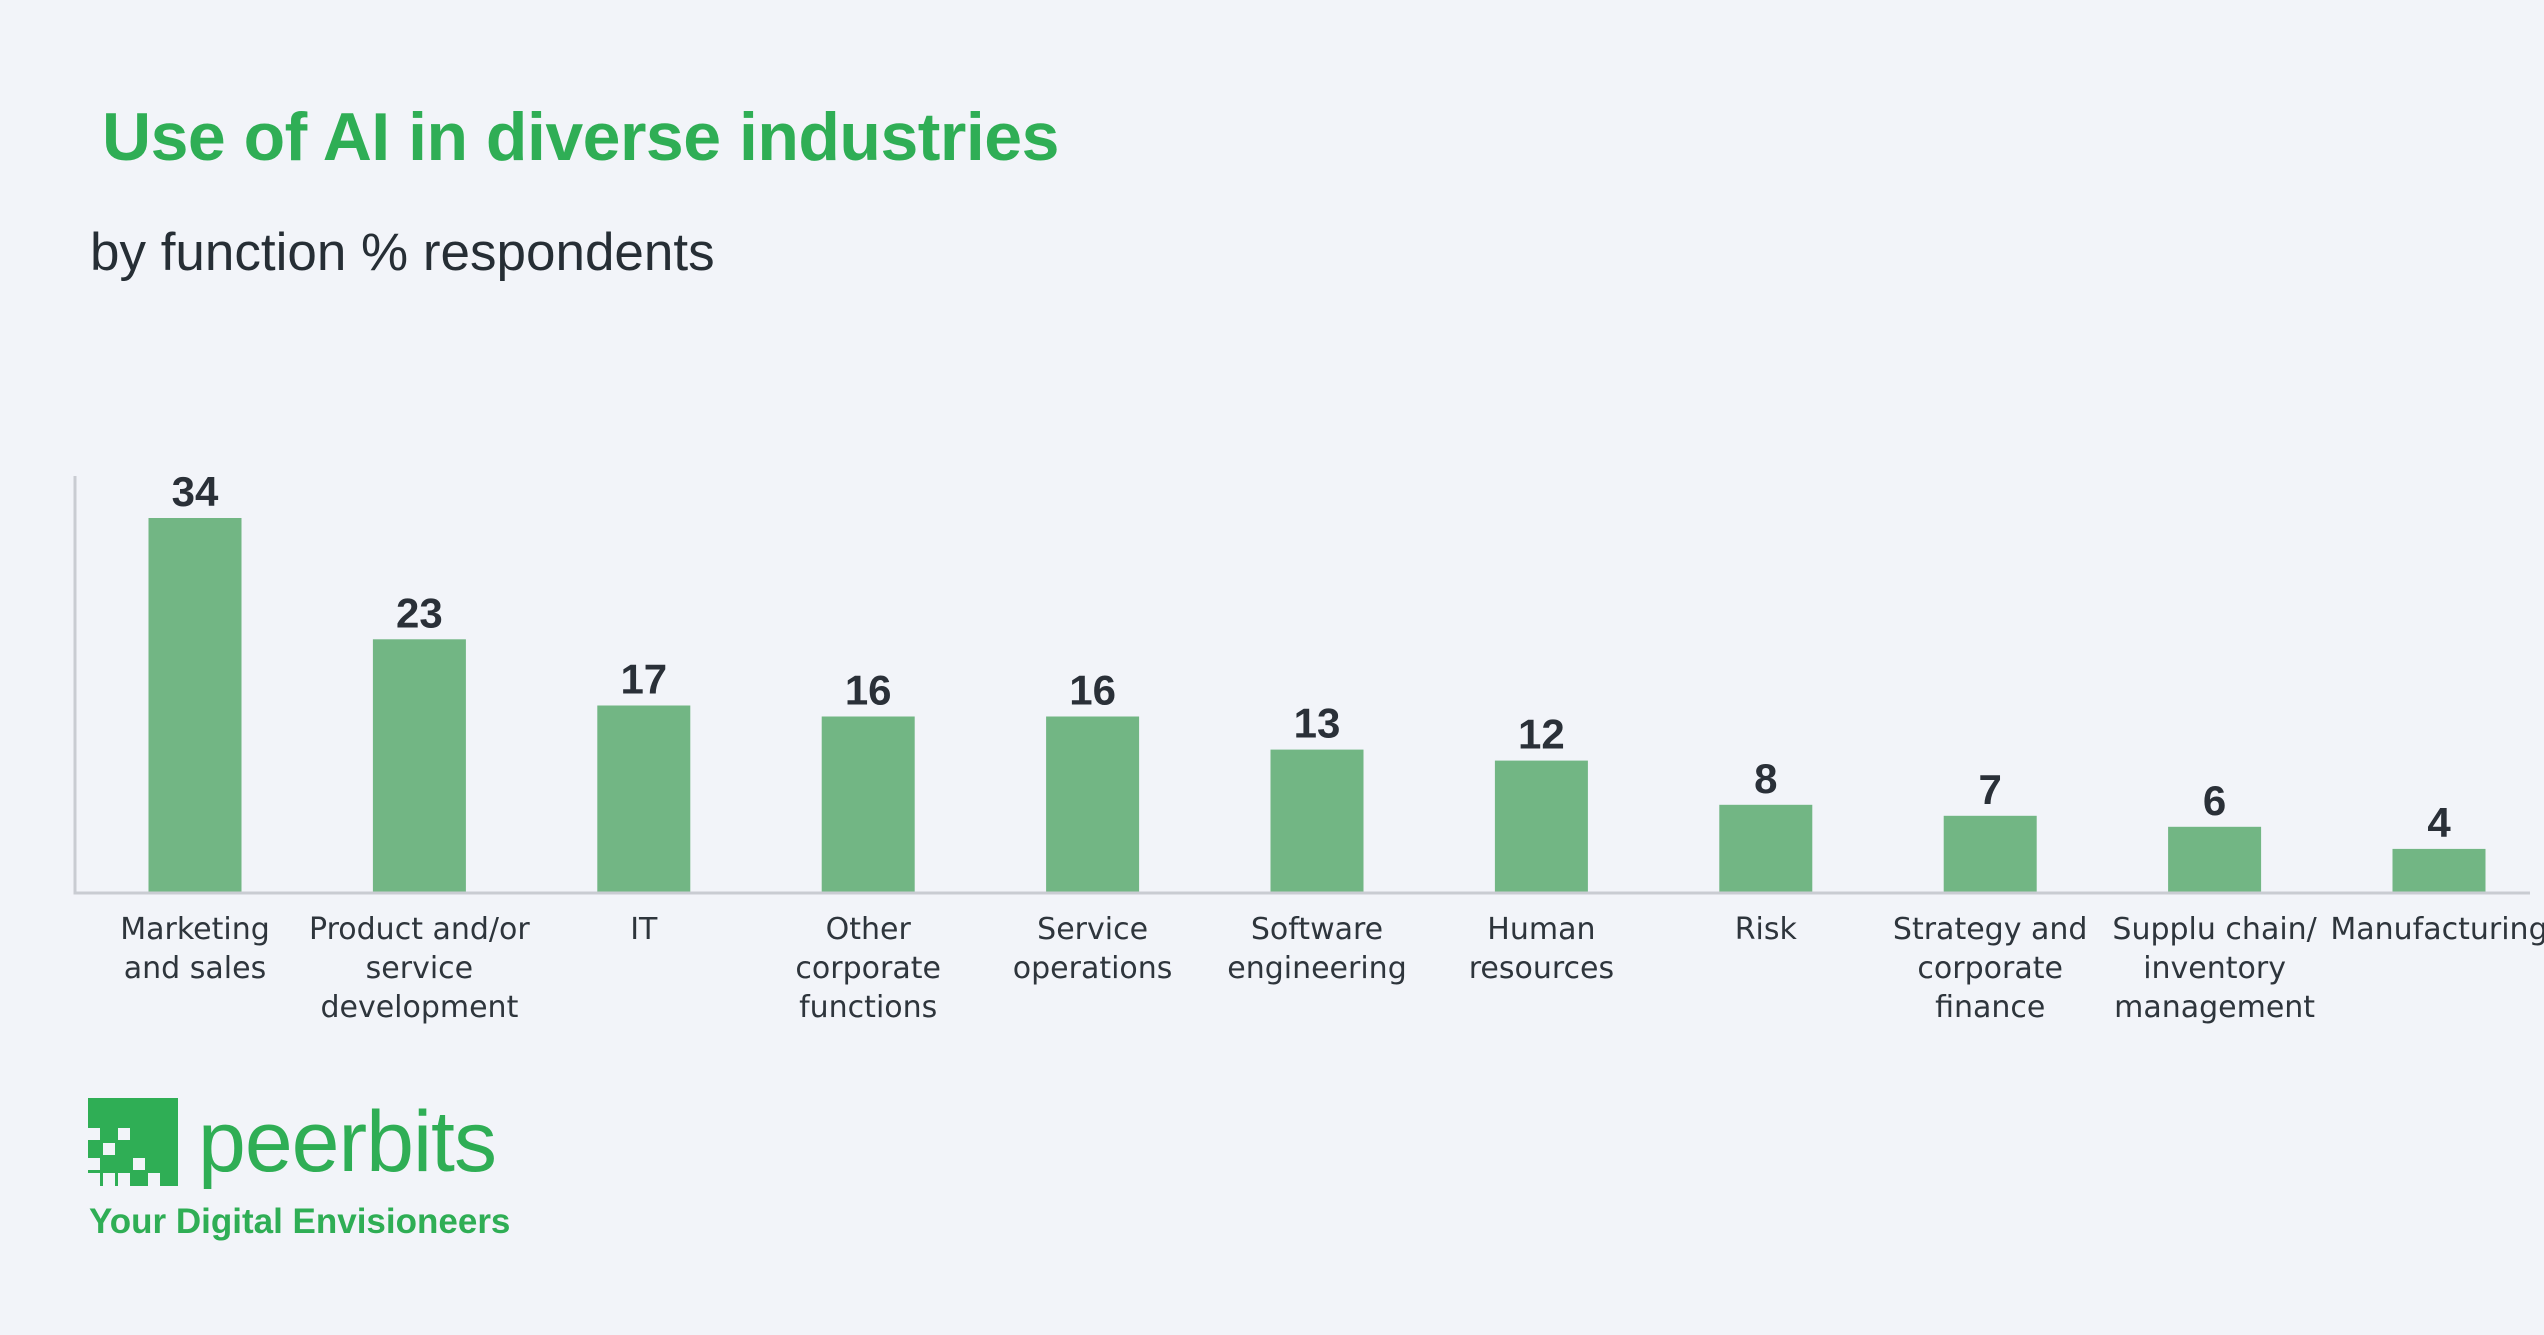  Describe the element at coordinates (868, 968) in the screenshot. I see `category-label-3: Other corporate functions` at that location.